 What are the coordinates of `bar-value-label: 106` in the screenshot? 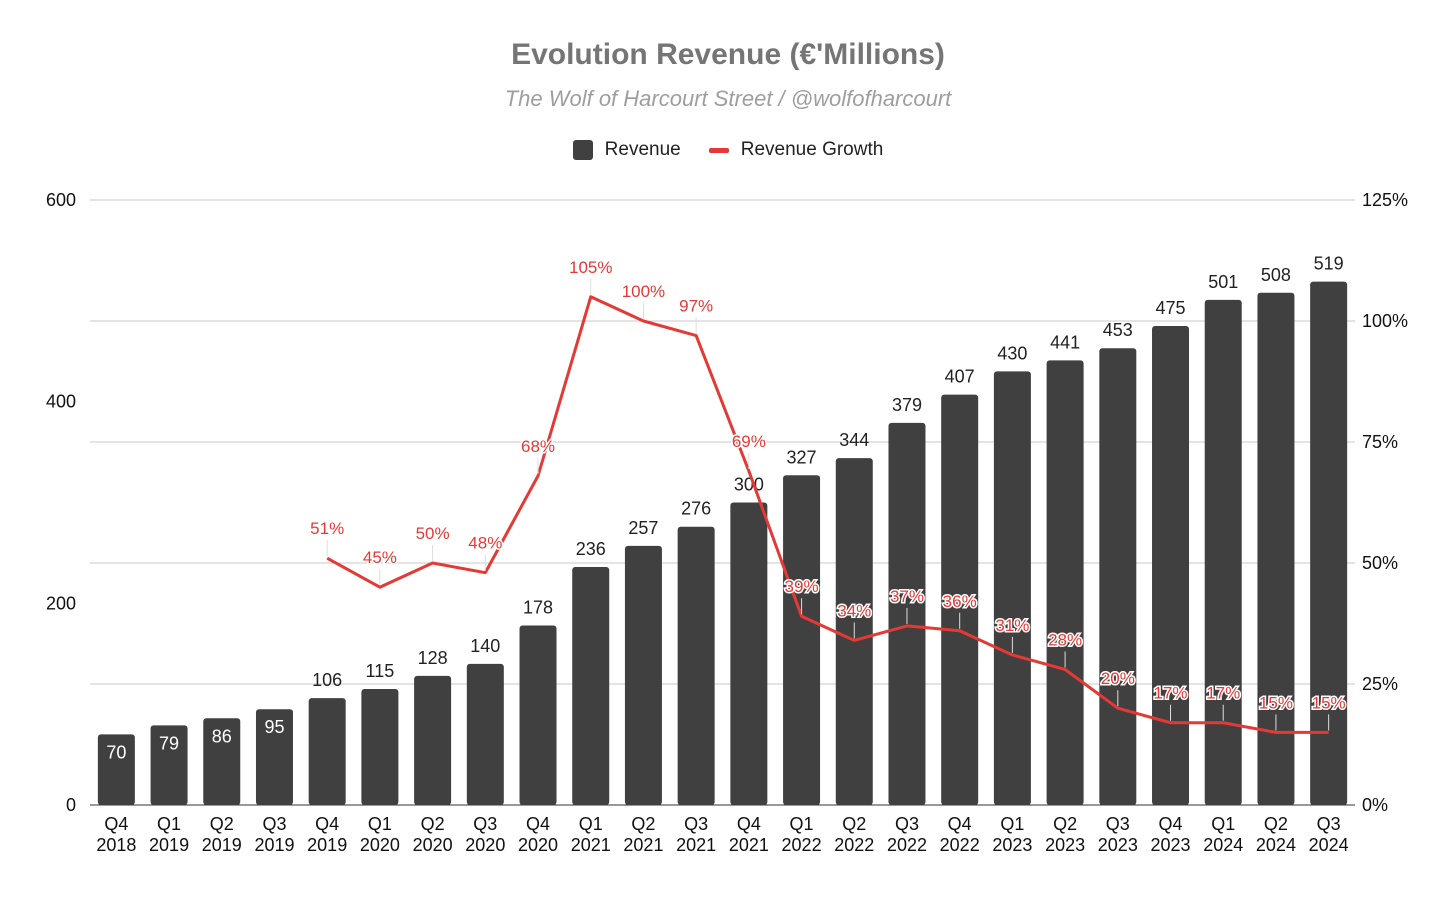 It's located at (327, 680).